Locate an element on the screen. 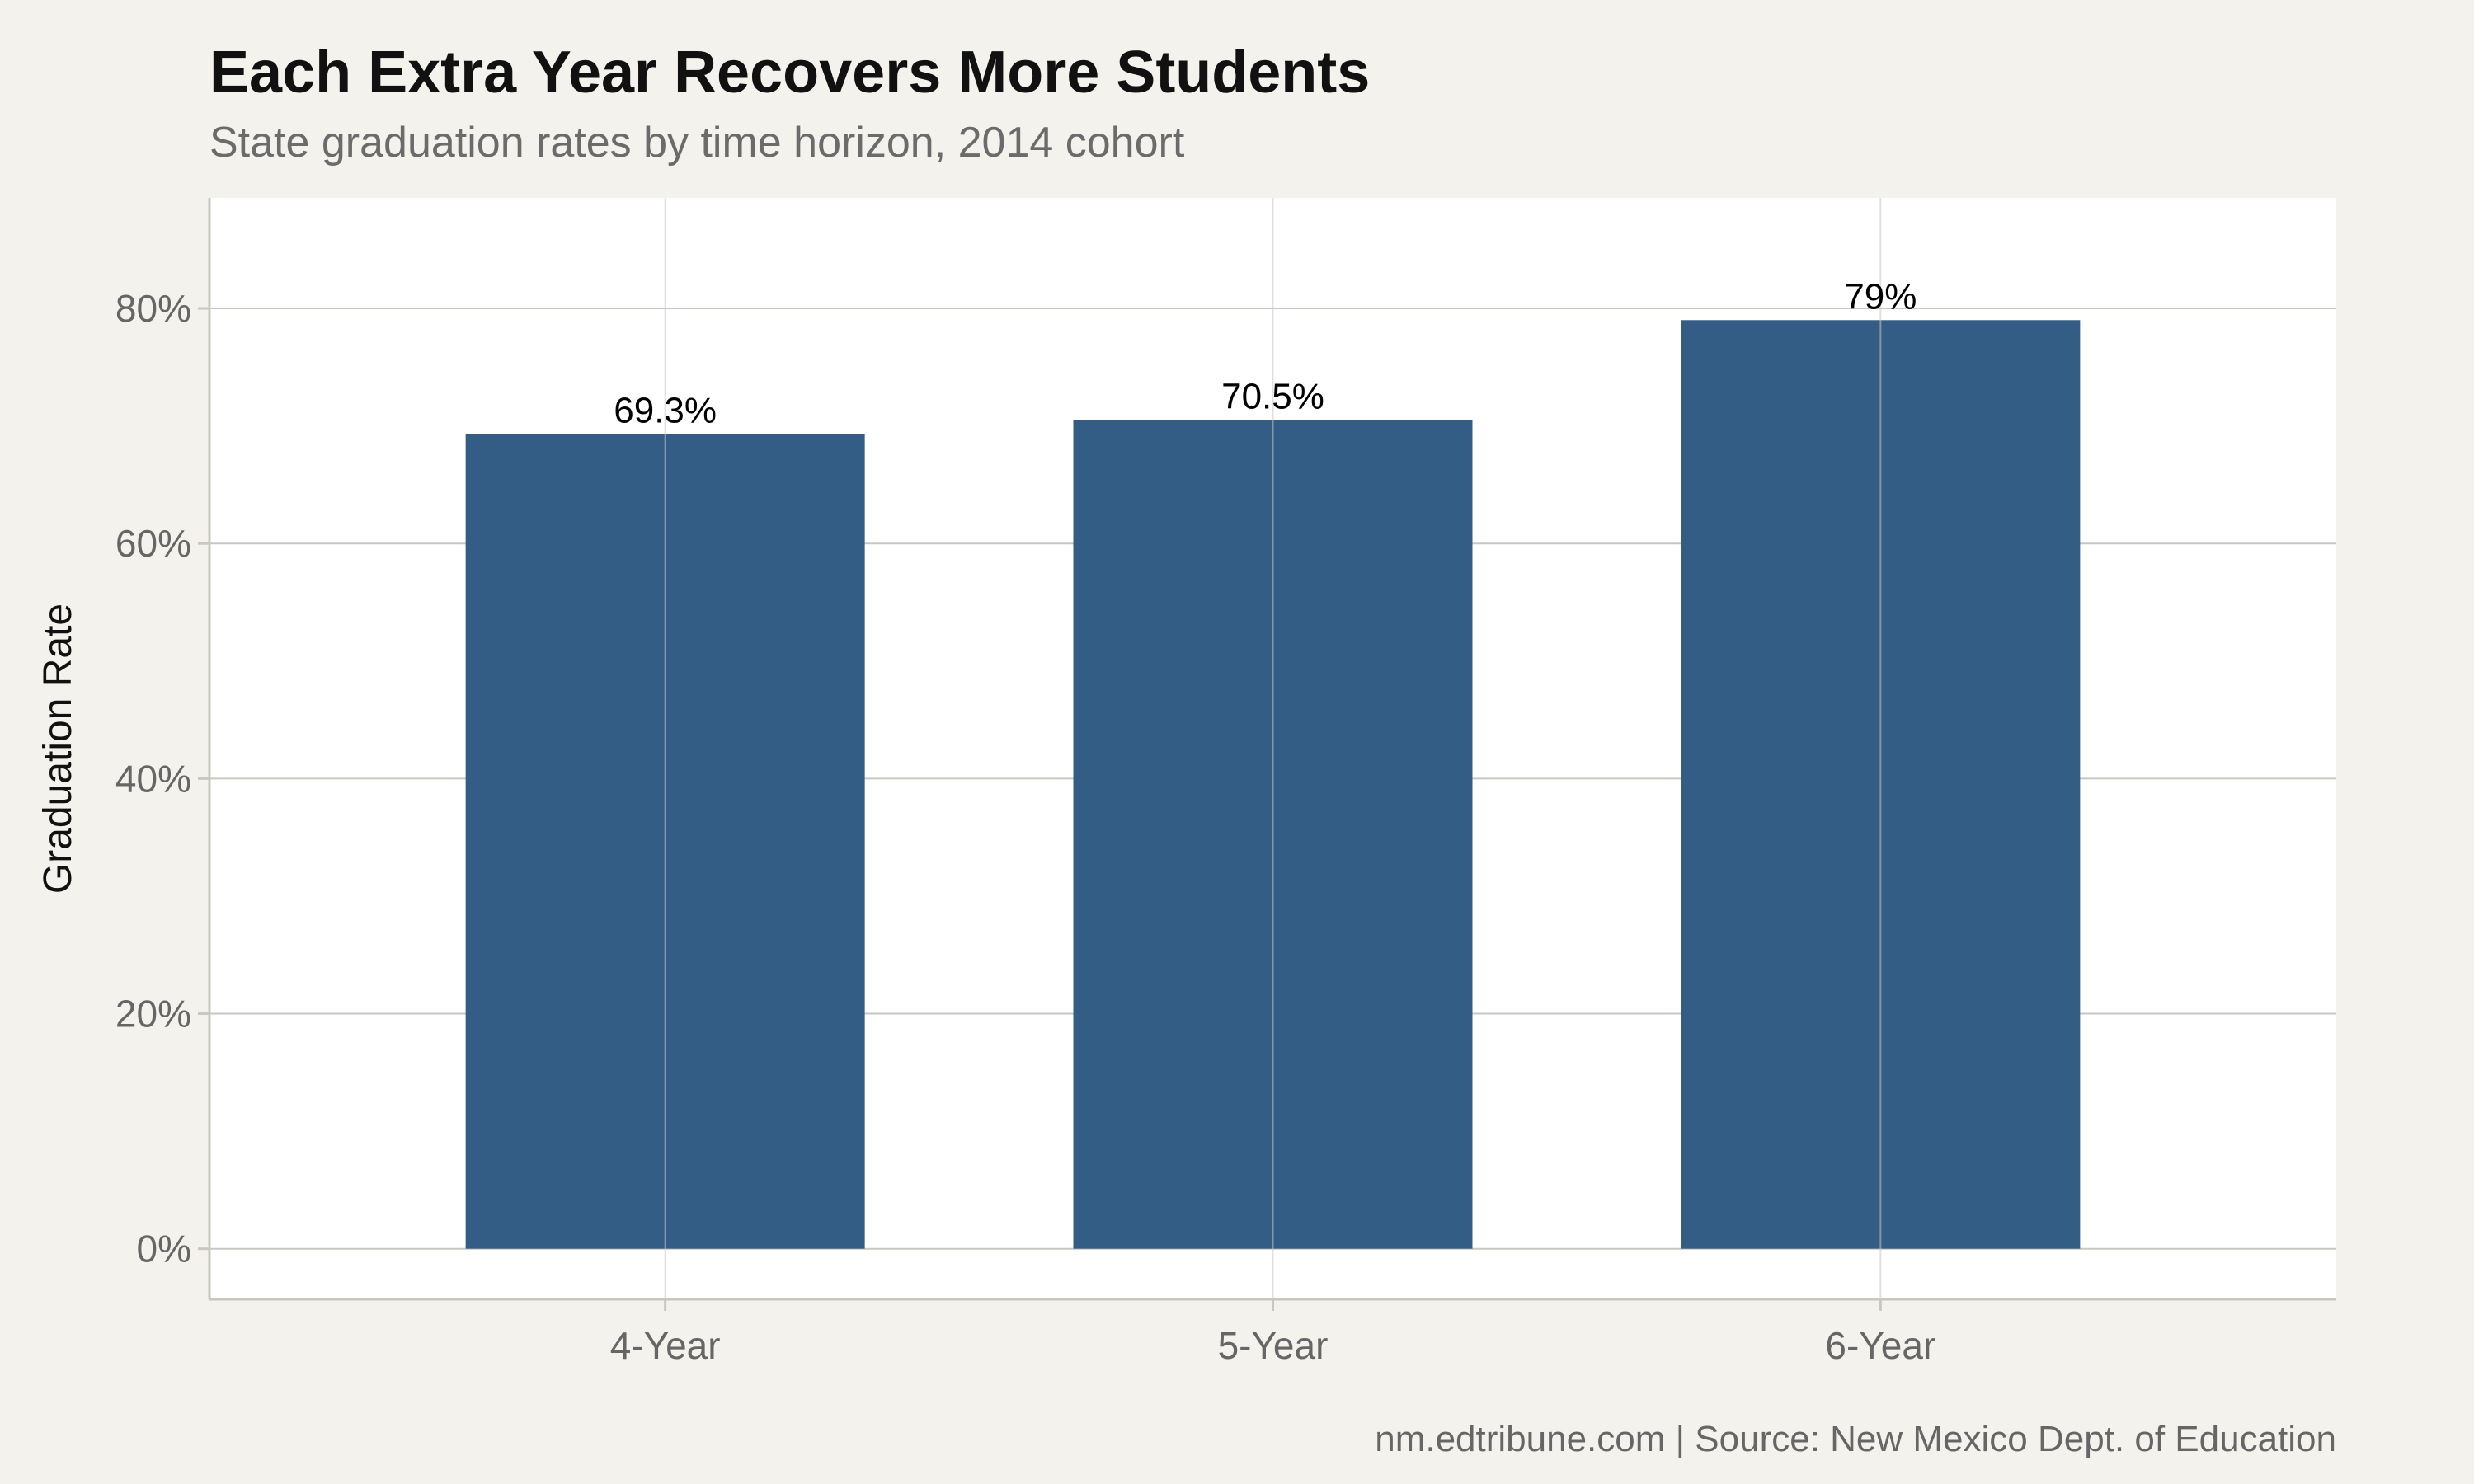 The width and height of the screenshot is (2474, 1484). data-label: 69.3% is located at coordinates (665, 411).